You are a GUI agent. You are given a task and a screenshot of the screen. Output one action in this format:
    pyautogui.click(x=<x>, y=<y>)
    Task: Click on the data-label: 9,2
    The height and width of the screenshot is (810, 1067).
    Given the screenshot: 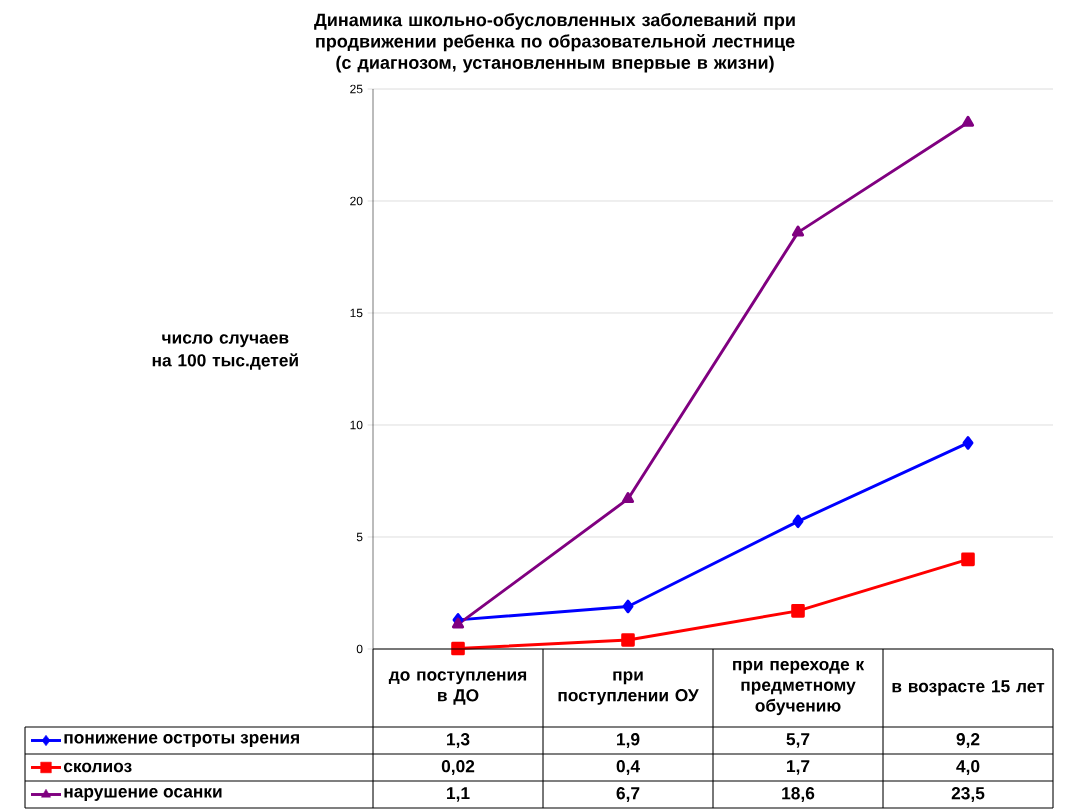 What is the action you would take?
    pyautogui.click(x=968, y=740)
    